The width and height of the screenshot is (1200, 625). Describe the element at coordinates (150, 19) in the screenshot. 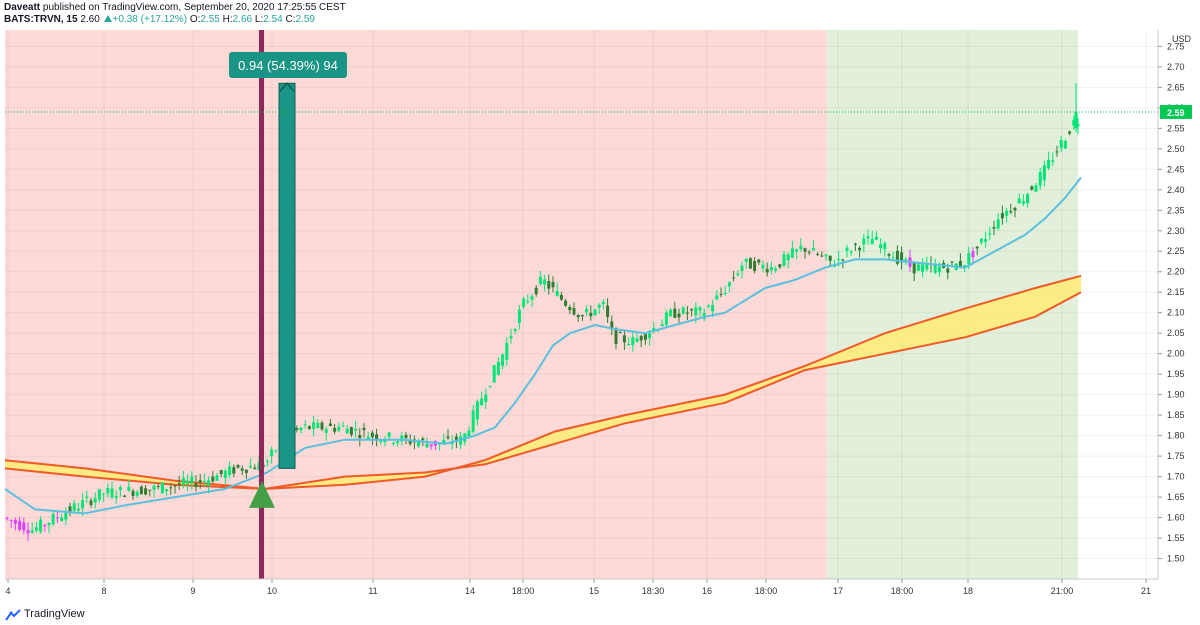

I see `price-change: +0.38 (+17.12%)` at that location.